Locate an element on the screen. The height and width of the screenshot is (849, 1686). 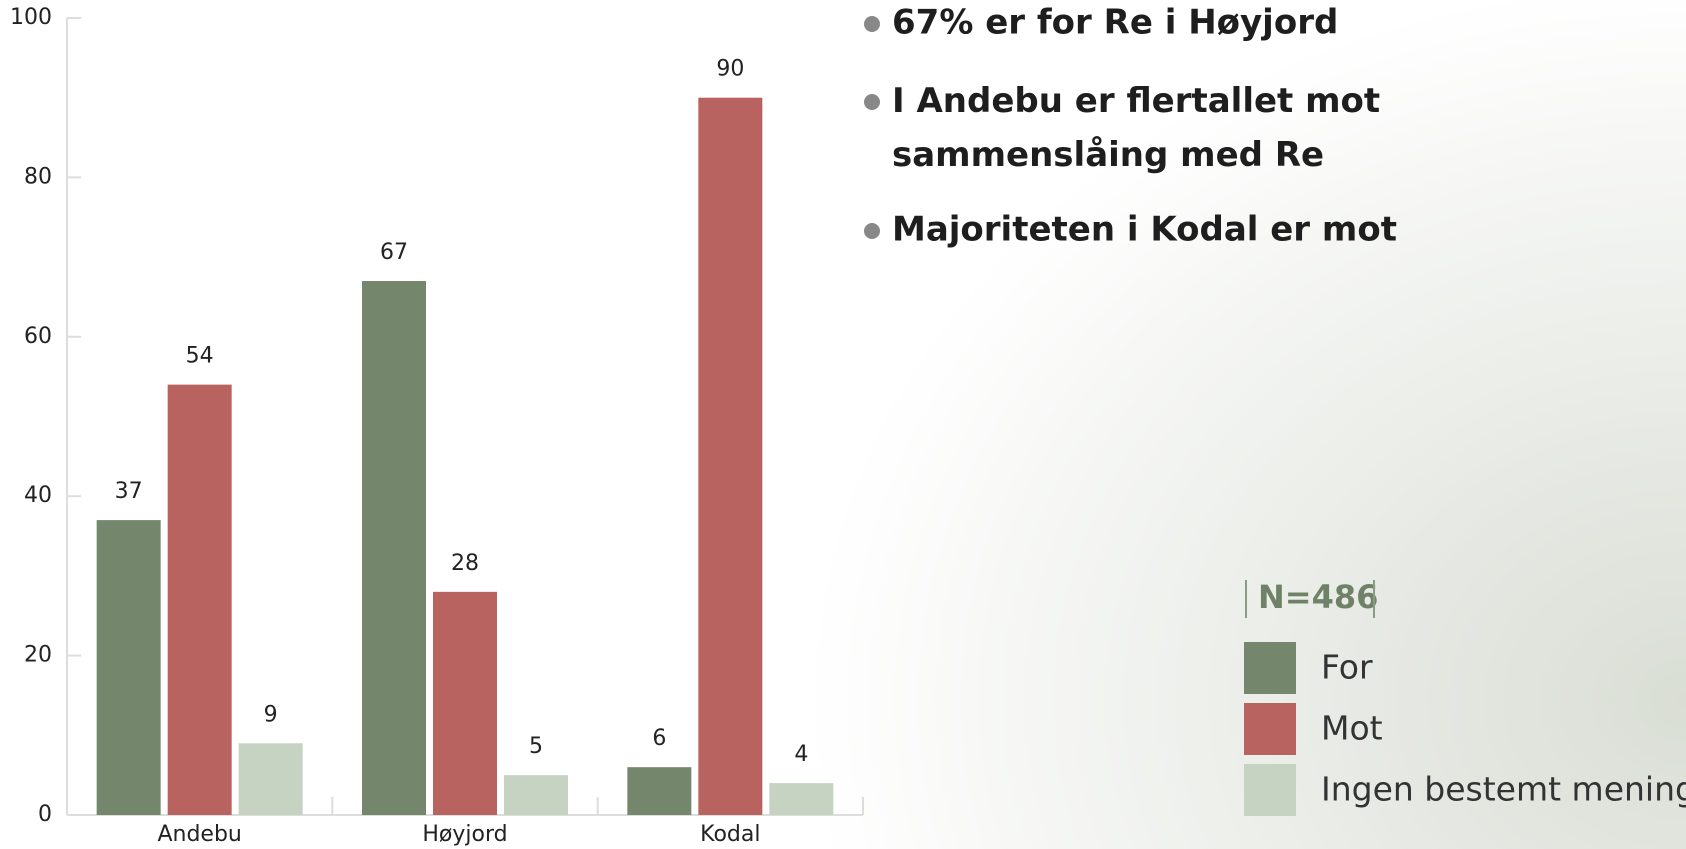
y-tick-label: 100 is located at coordinates (31, 17).